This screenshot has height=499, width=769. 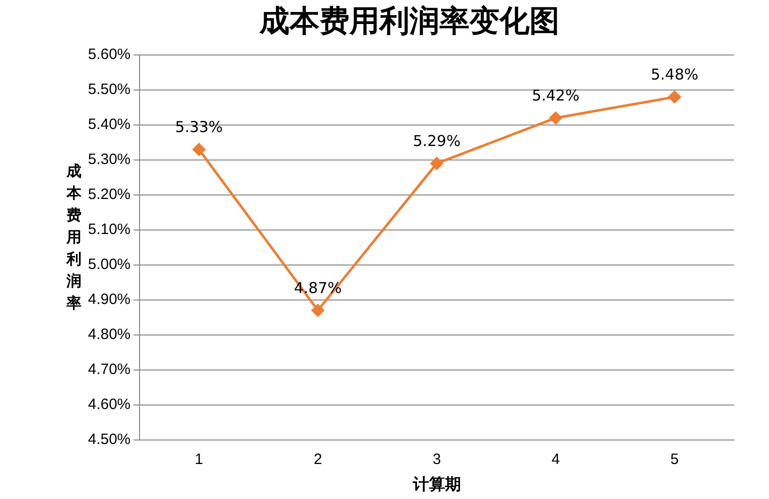 I want to click on data-label: 5.29%, so click(x=436, y=141).